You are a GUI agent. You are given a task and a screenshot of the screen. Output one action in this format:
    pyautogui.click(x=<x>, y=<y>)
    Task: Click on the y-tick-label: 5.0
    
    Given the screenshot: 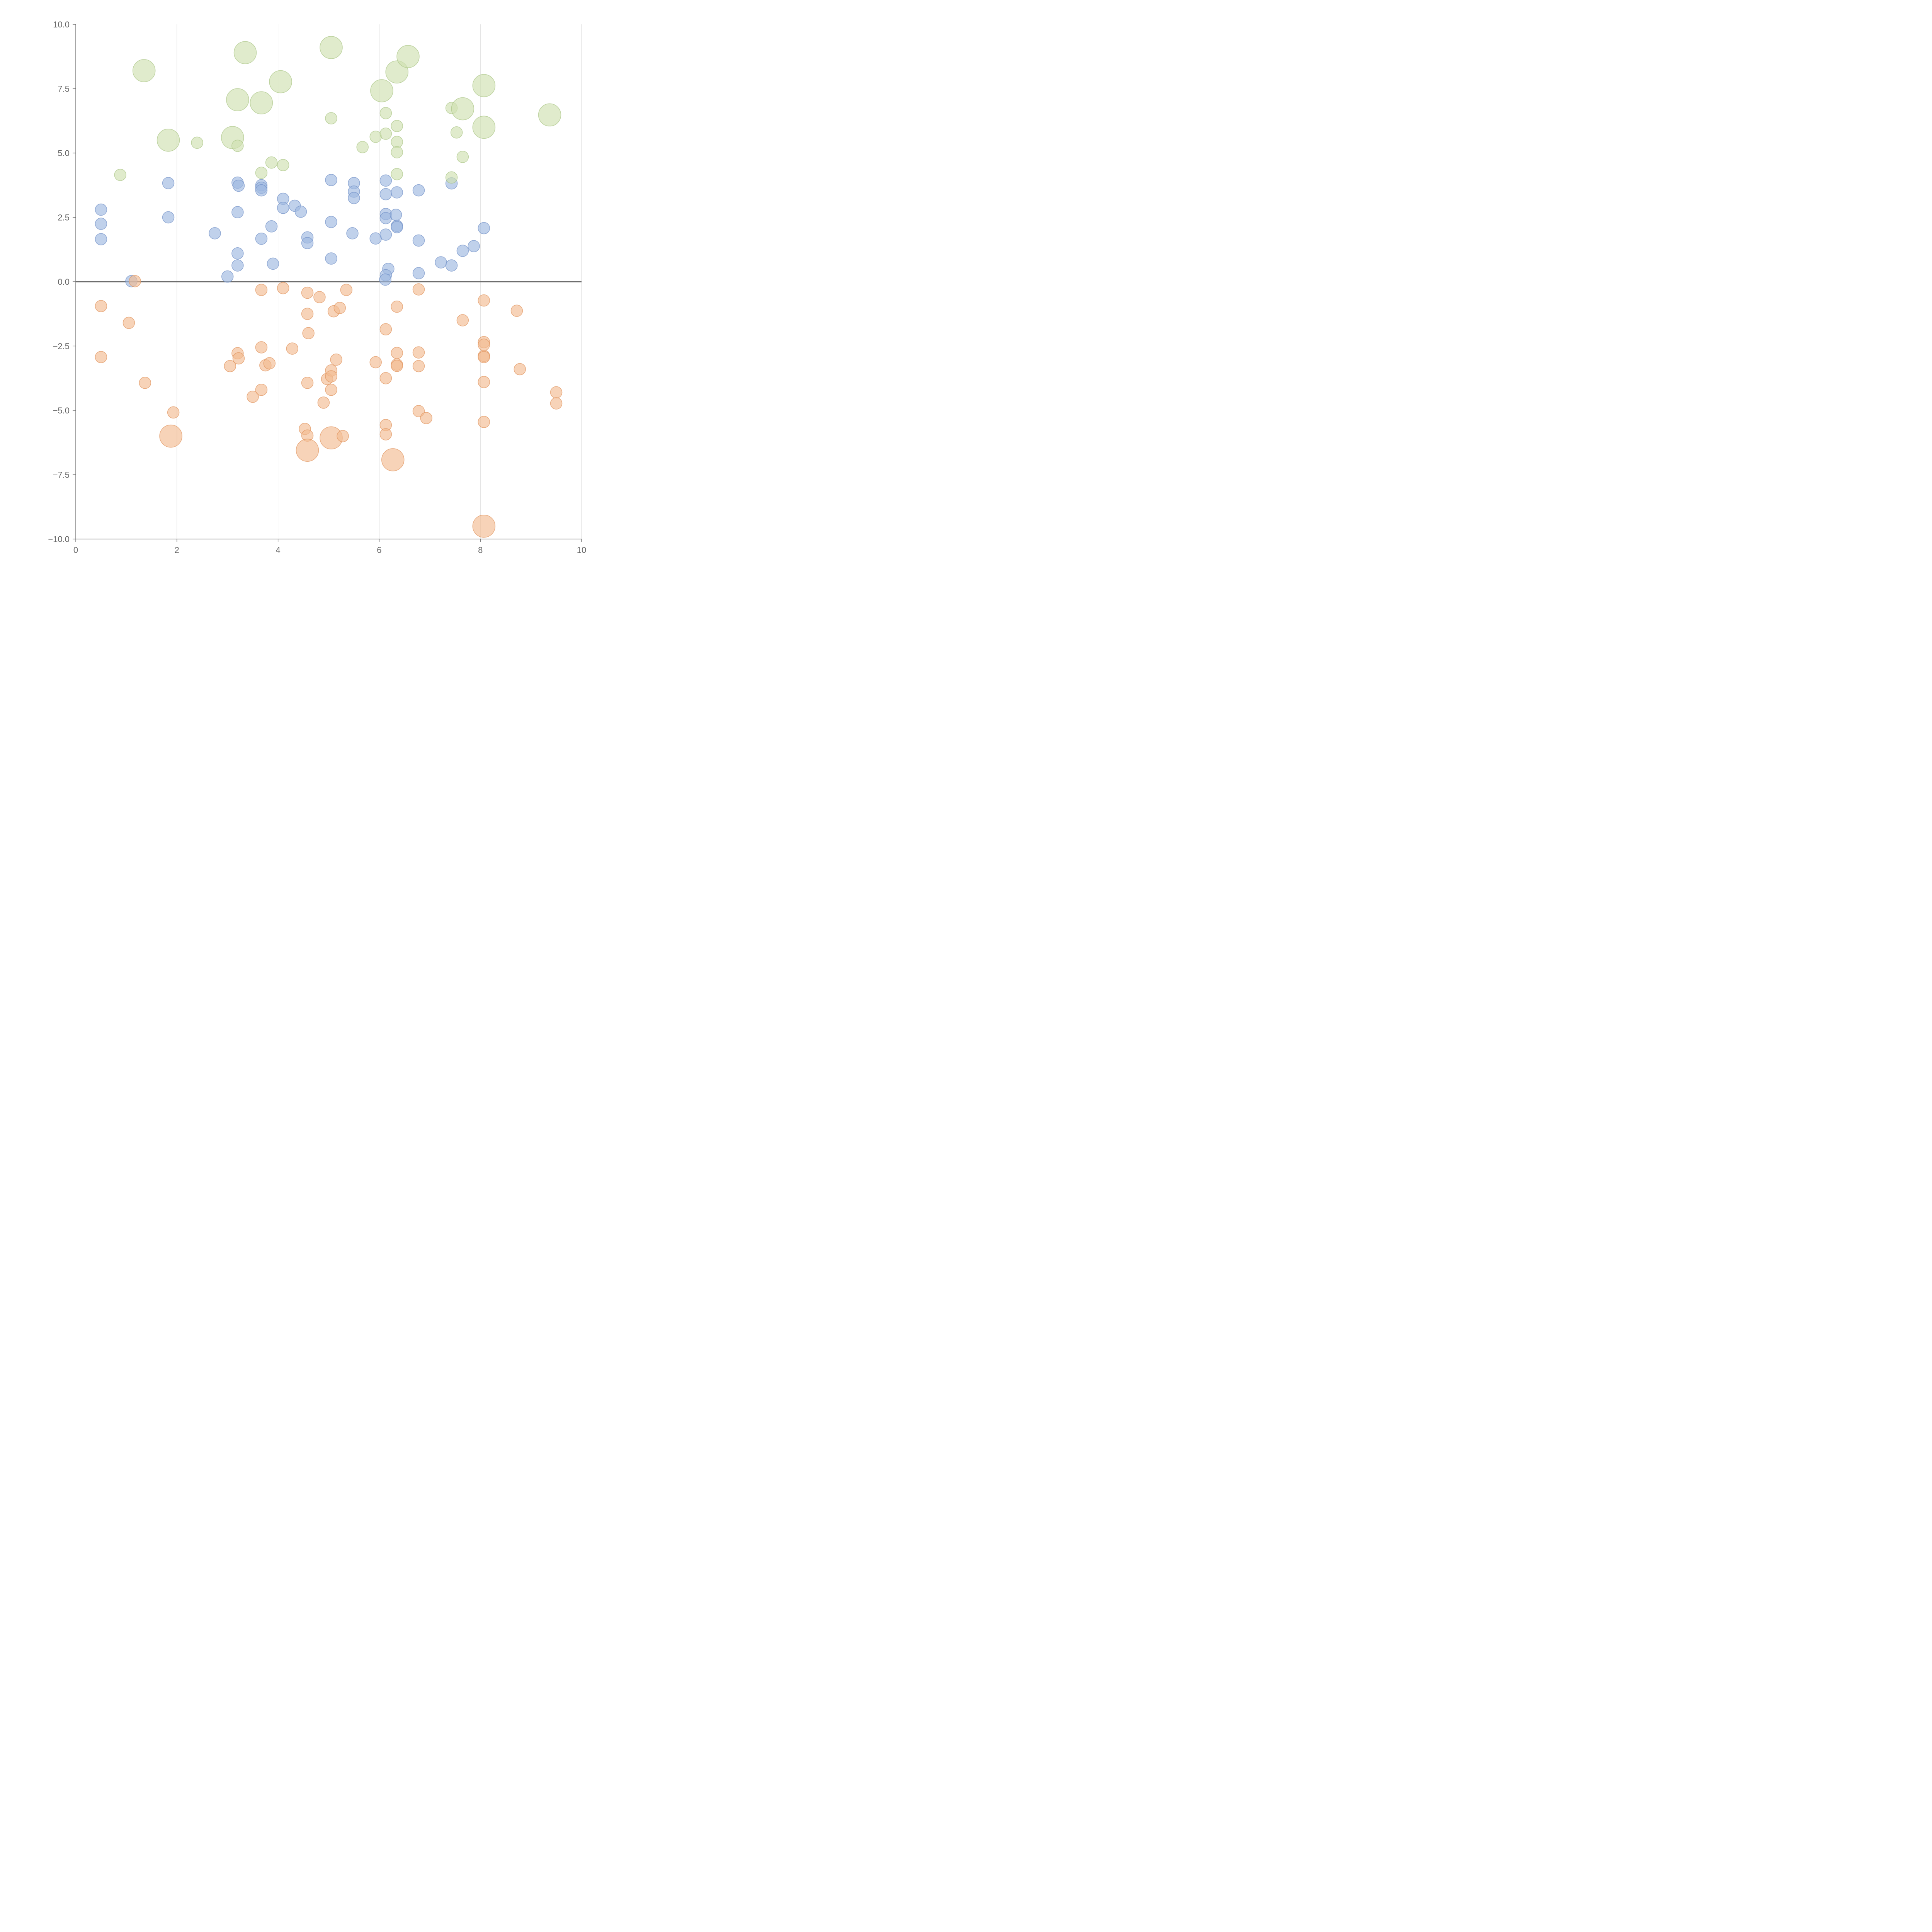 What is the action you would take?
    pyautogui.click(x=64, y=153)
    